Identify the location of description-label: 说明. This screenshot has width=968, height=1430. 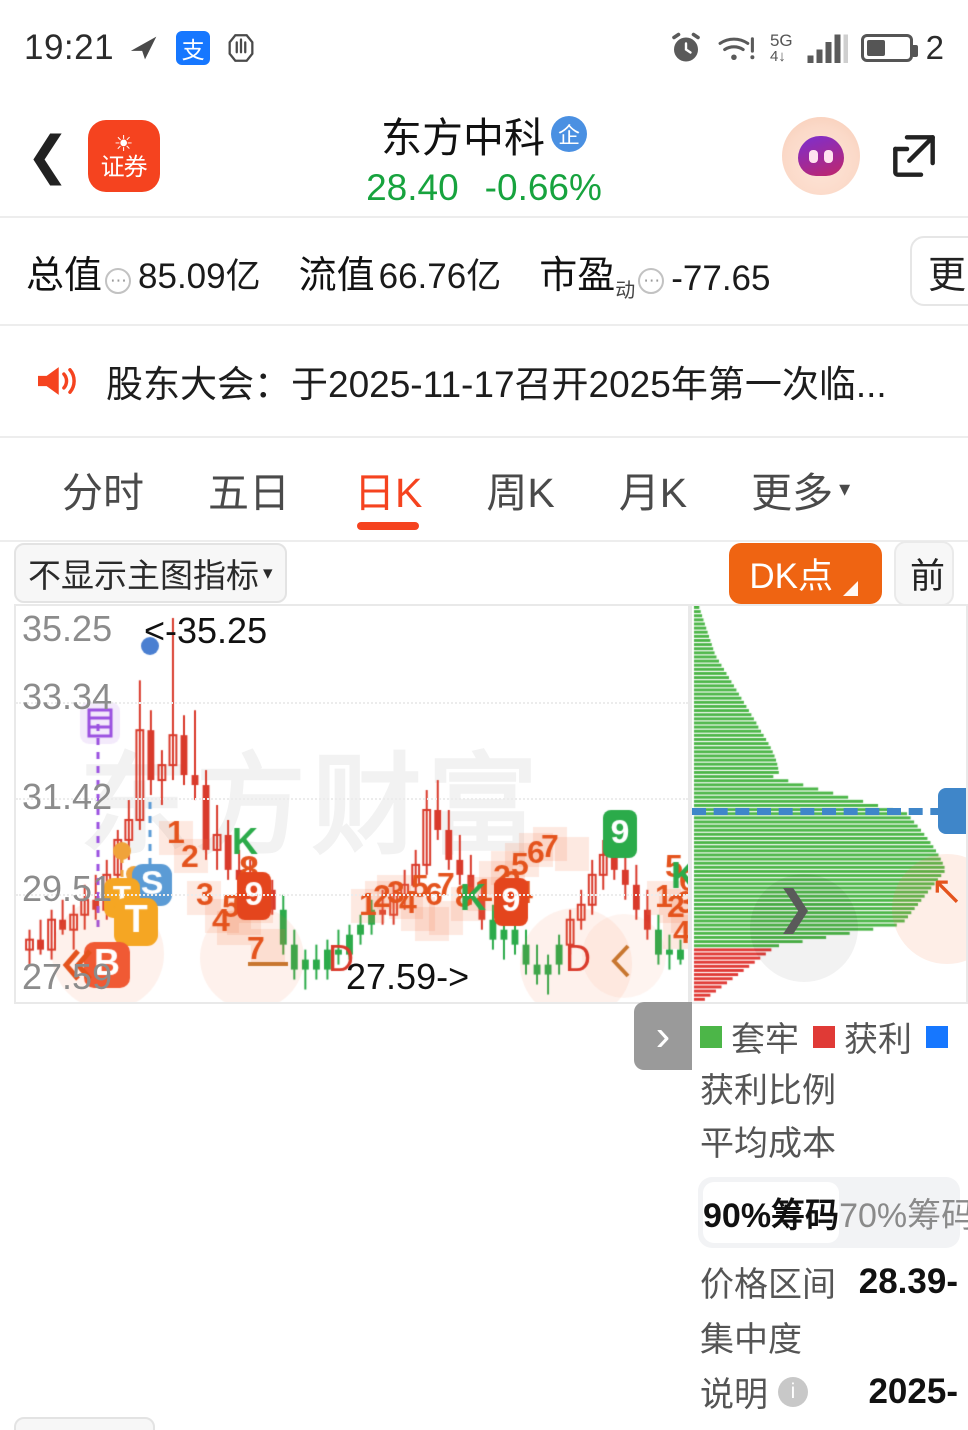
(734, 1395).